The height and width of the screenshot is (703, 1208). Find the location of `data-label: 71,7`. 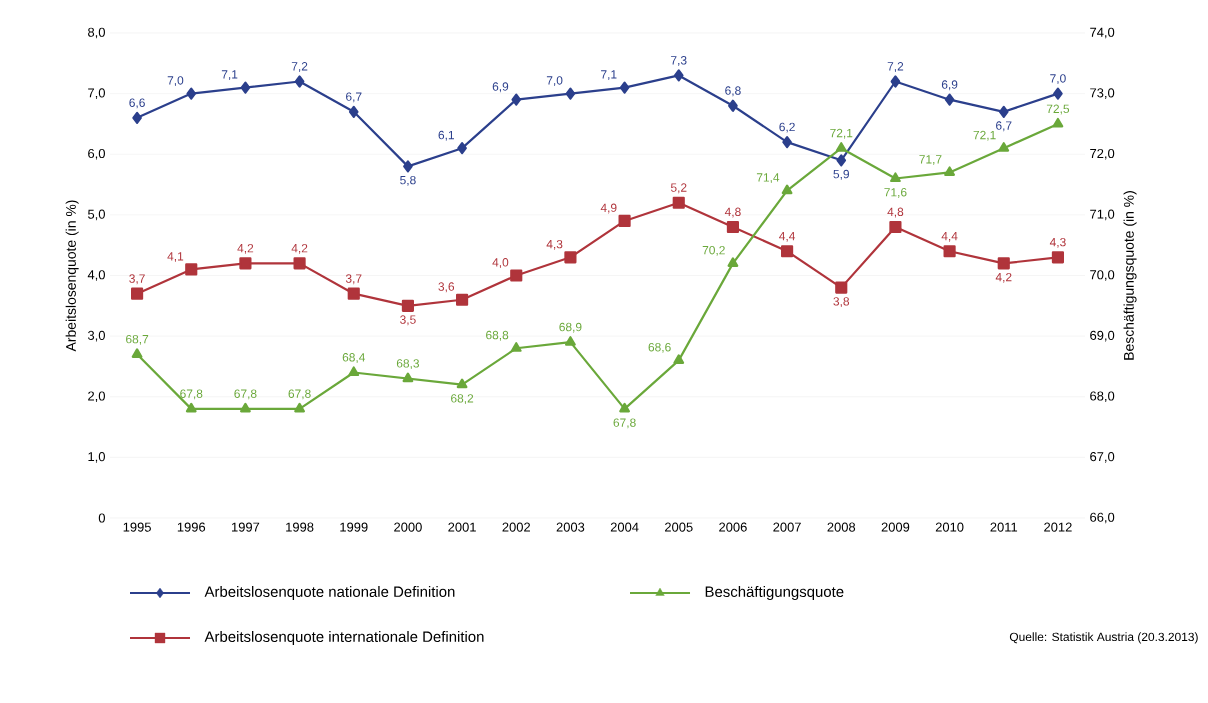

data-label: 71,7 is located at coordinates (930, 160).